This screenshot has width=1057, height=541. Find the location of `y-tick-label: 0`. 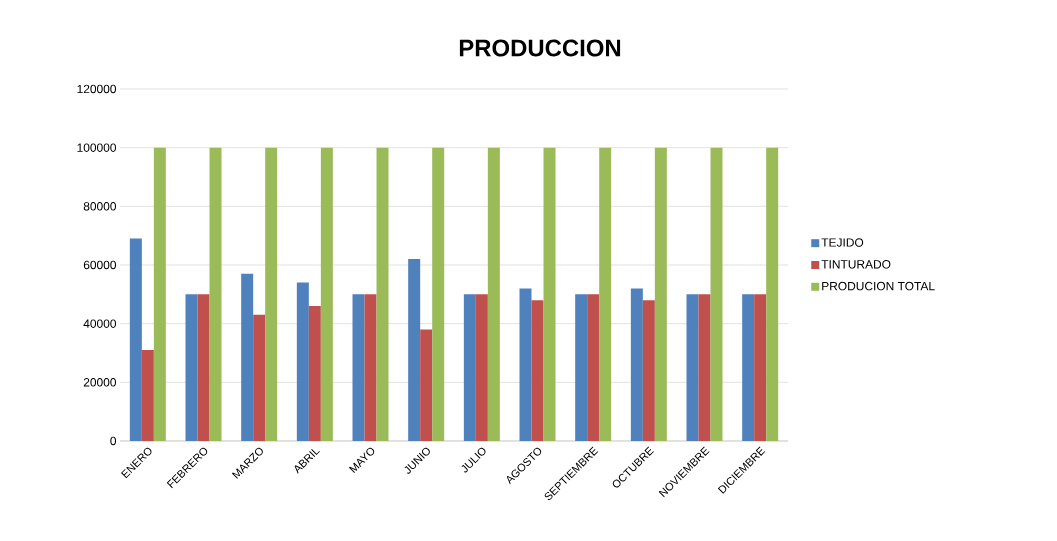

y-tick-label: 0 is located at coordinates (113, 441).